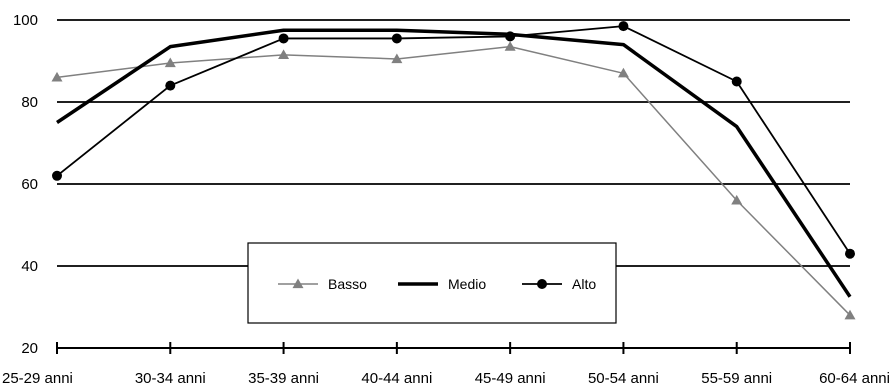 Image resolution: width=892 pixels, height=387 pixels. Describe the element at coordinates (322, 284) in the screenshot. I see `legend-item-basso: Basso` at that location.